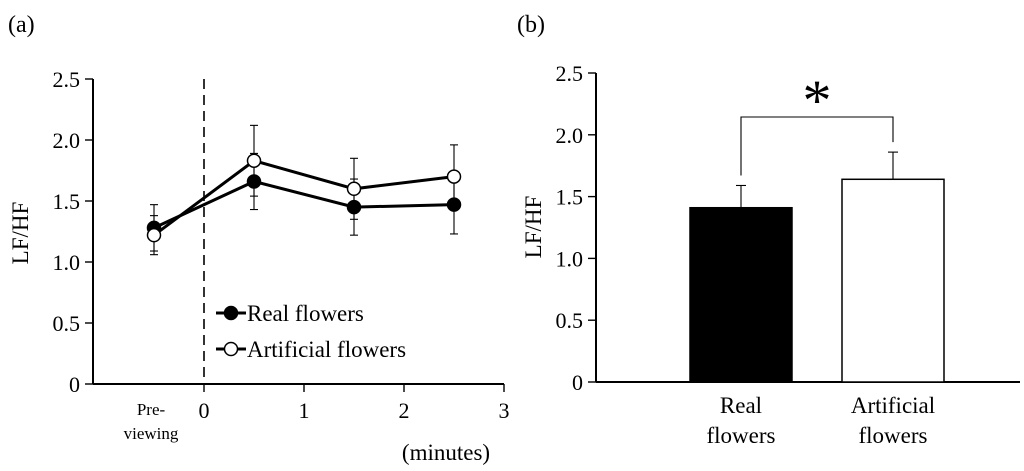  What do you see at coordinates (821, 420) in the screenshot?
I see `panel-b-x-labels: Real flowers Artificial flowers` at bounding box center [821, 420].